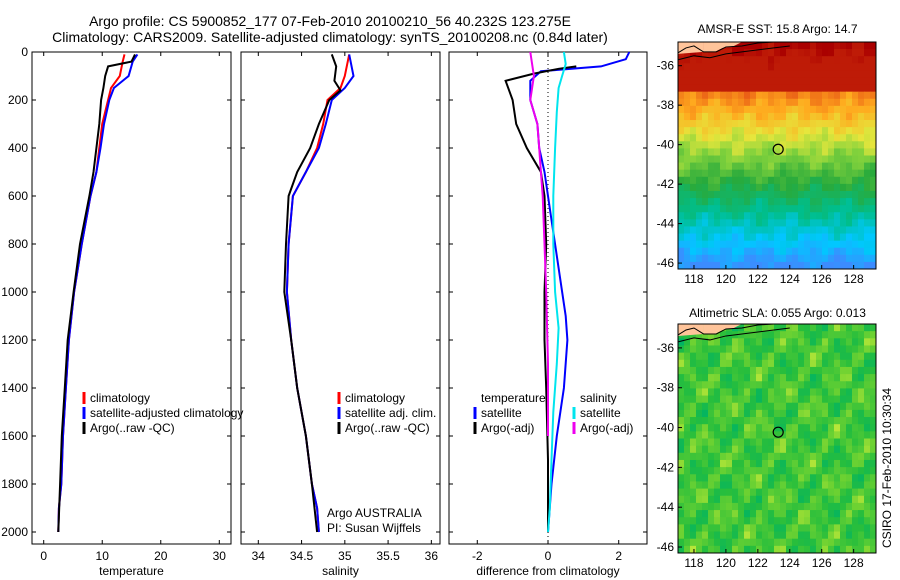  What do you see at coordinates (790, 563) in the screenshot?
I see `lon-tick-label: 124` at bounding box center [790, 563].